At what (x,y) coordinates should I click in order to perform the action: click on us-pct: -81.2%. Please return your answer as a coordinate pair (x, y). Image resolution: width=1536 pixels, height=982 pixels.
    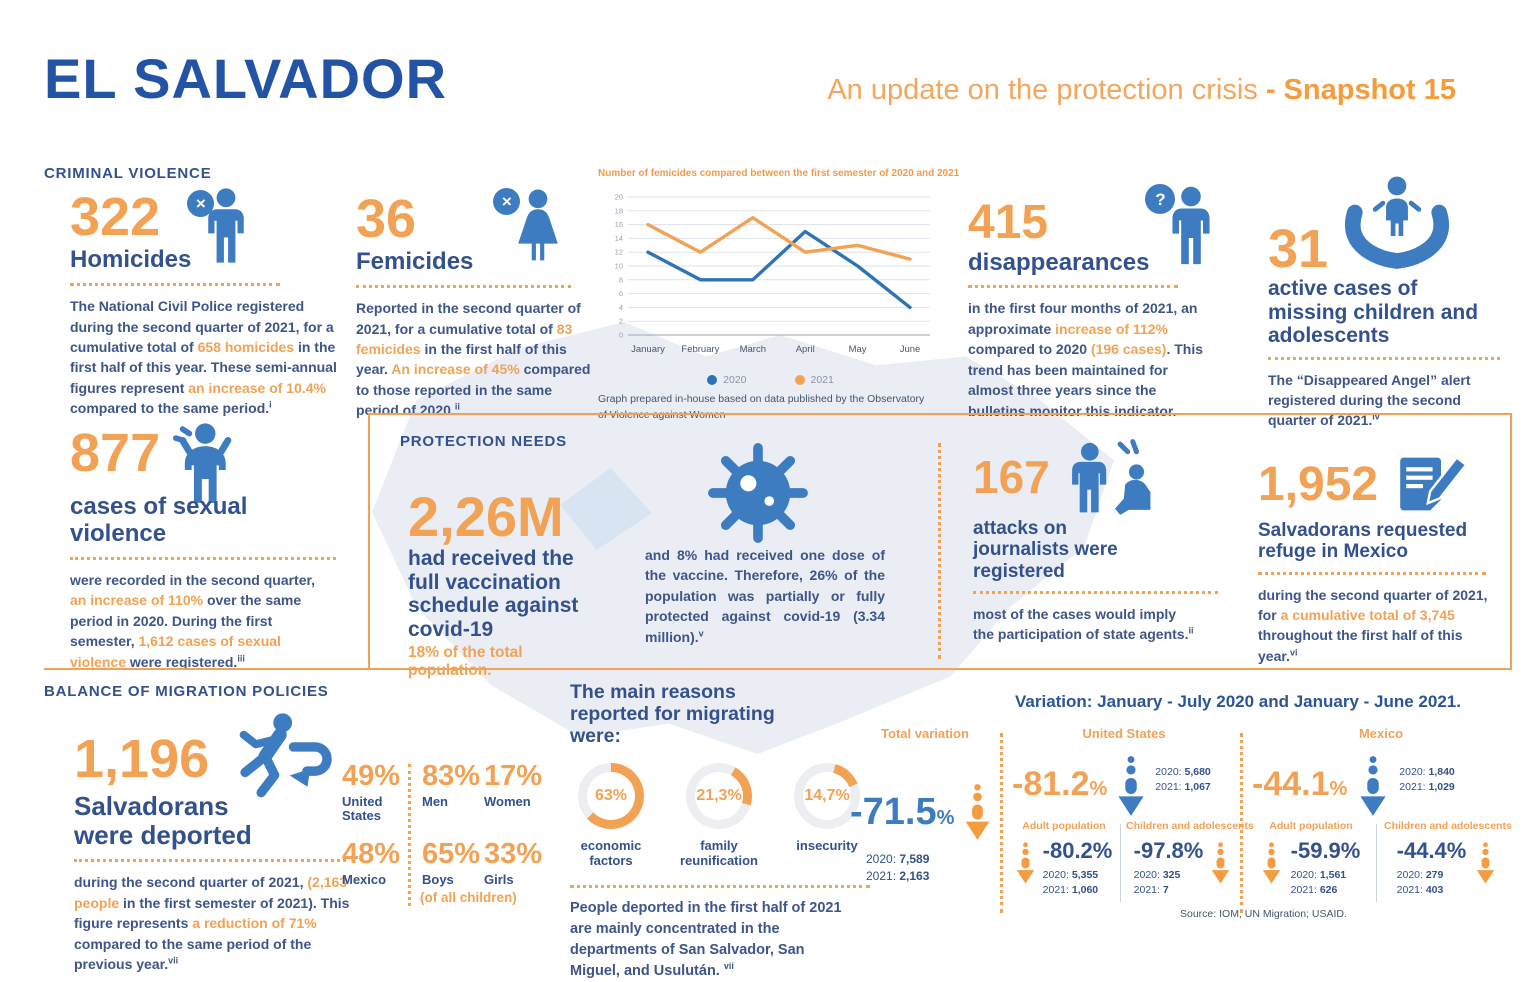
    Looking at the image, I should click on (1060, 784).